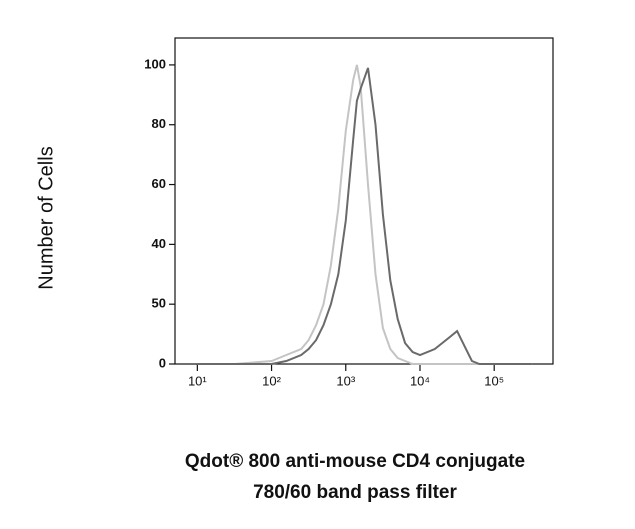 The height and width of the screenshot is (529, 635). I want to click on x-tick-label: 10⁵, so click(494, 380).